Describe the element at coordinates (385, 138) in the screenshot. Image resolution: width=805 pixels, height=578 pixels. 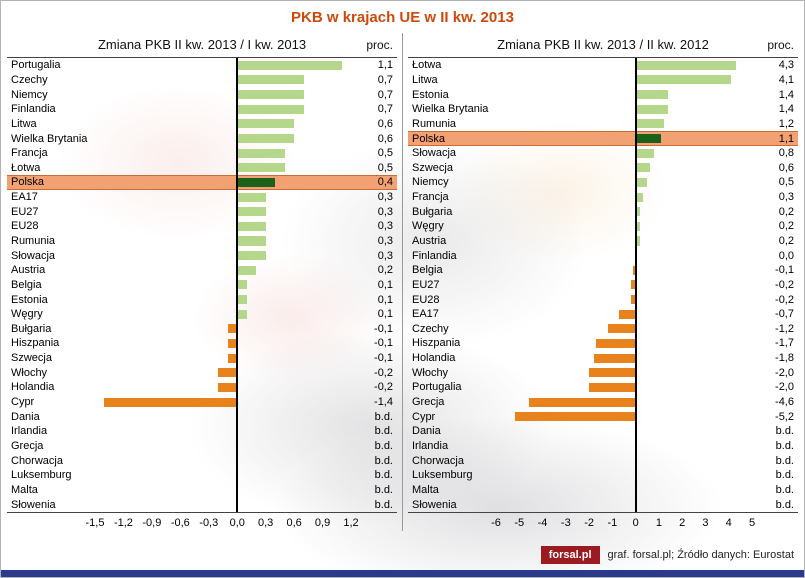
I see `value-label: 0,6` at that location.